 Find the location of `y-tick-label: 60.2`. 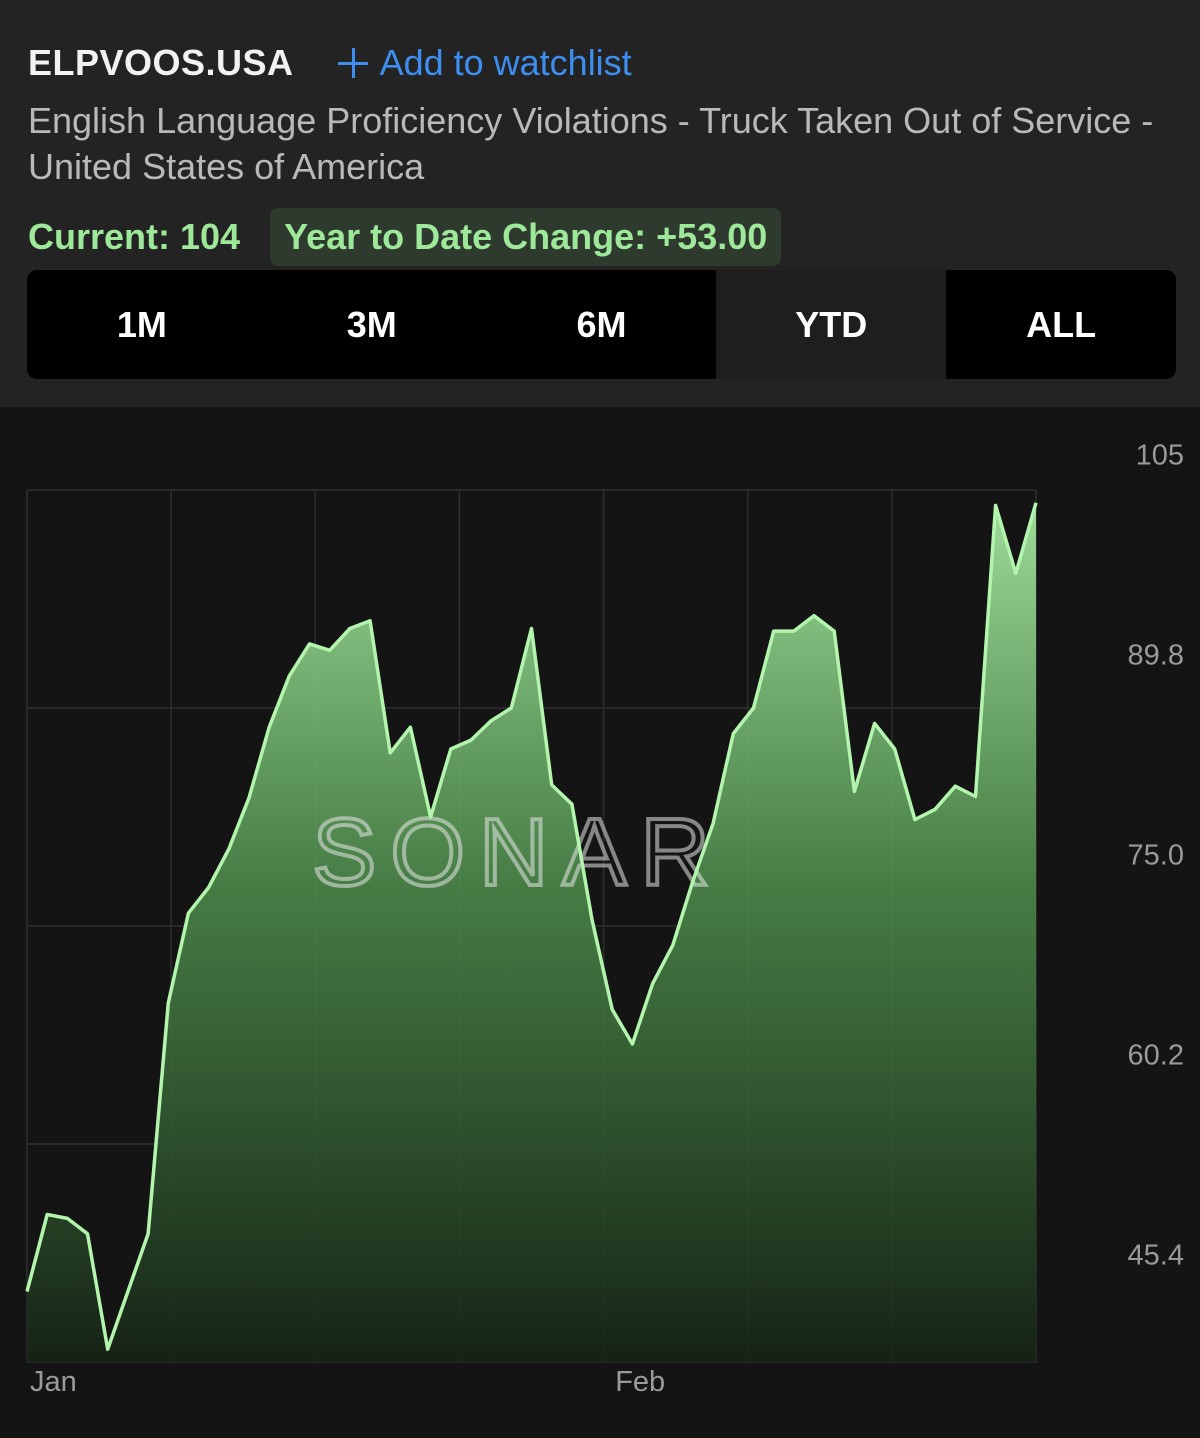

y-tick-label: 60.2 is located at coordinates (1156, 1056).